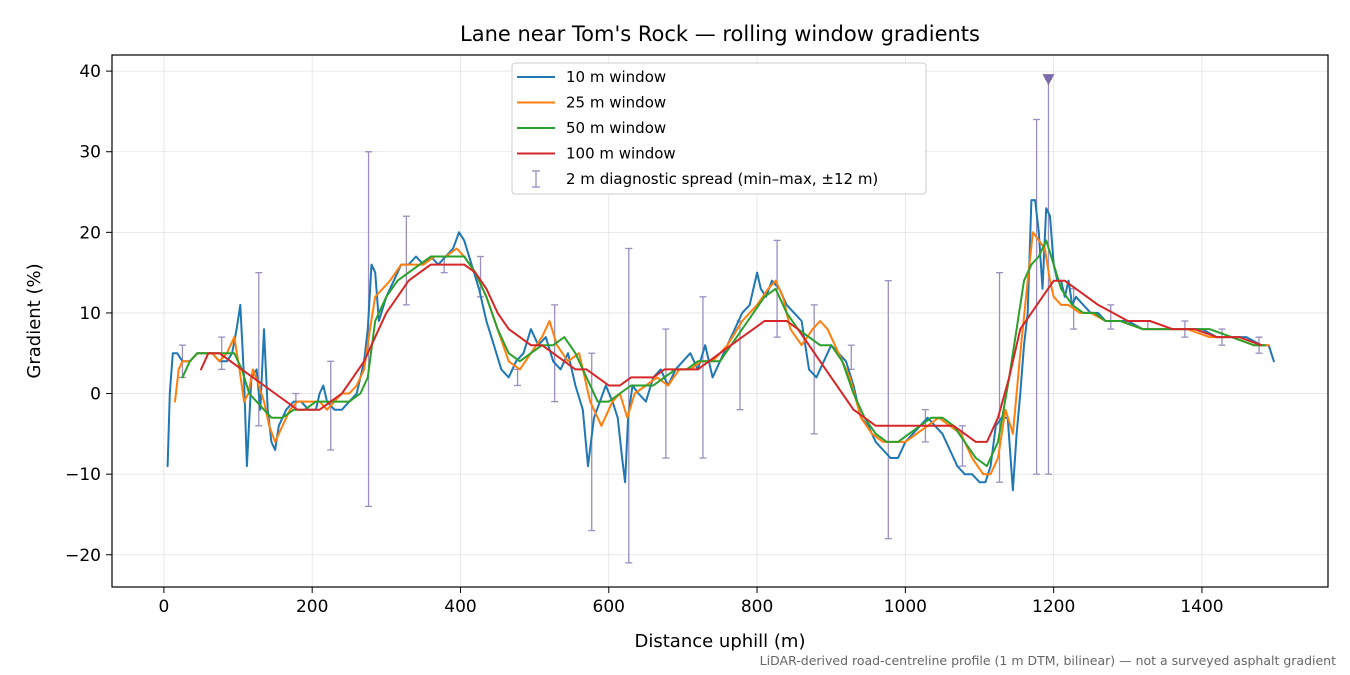  I want to click on x-tick-label: 400, so click(460, 607).